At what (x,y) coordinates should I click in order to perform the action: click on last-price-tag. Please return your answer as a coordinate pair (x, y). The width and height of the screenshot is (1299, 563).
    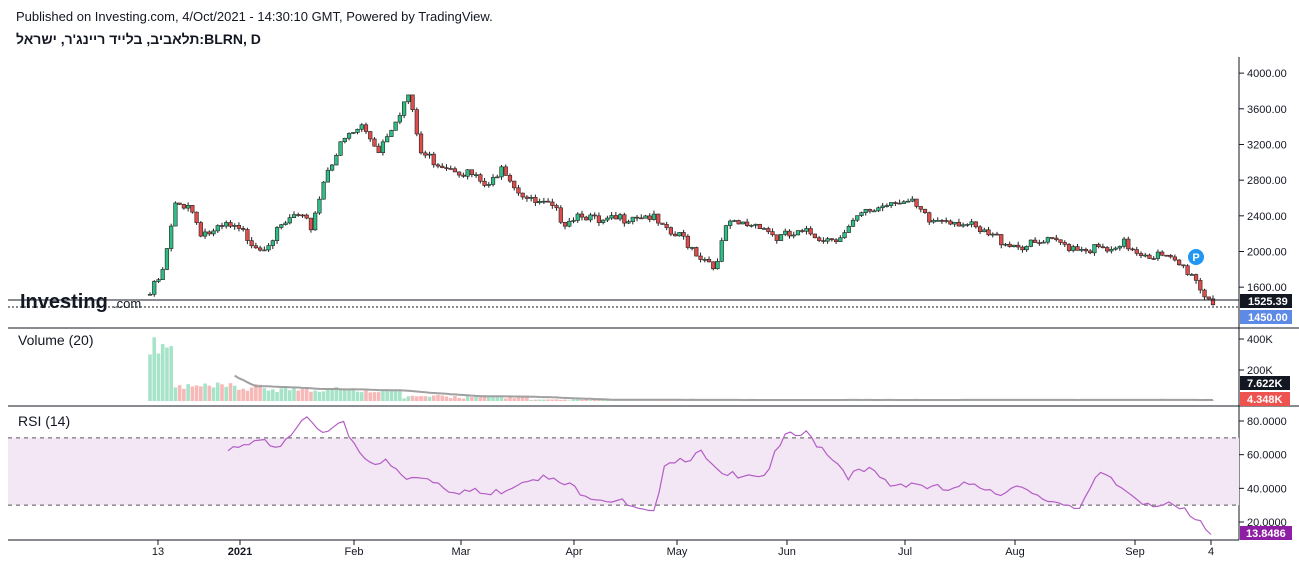
    Looking at the image, I should click on (1266, 317).